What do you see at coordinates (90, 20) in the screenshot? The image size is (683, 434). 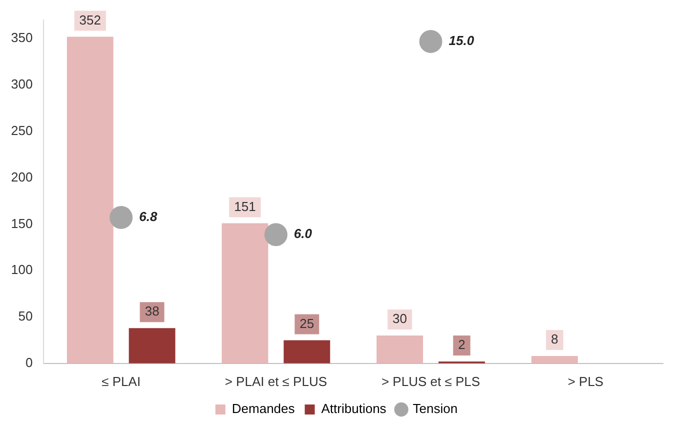 I see `data-label: 352` at bounding box center [90, 20].